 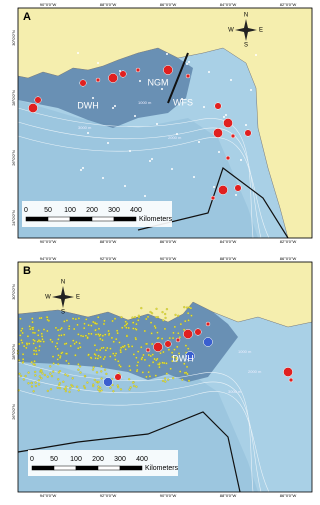 What do you see at coordinates (103, 463) in the screenshot?
I see `scale-box` at bounding box center [103, 463].